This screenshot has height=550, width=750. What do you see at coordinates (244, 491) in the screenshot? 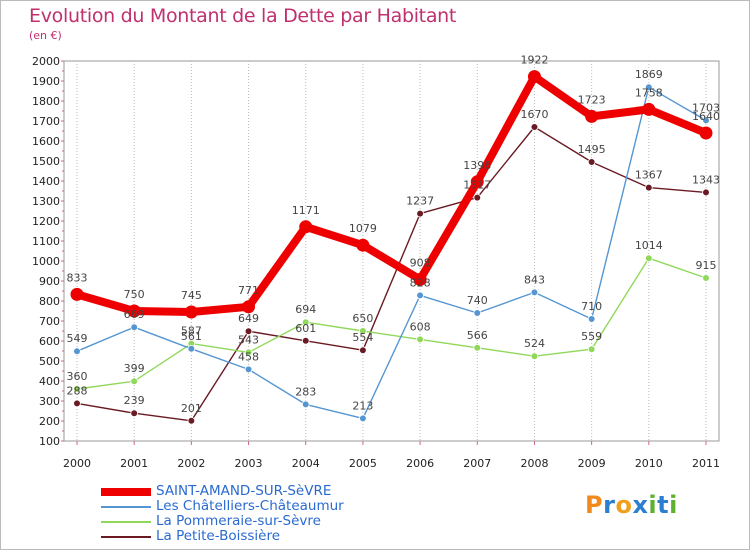
I see `legend-label-saint-amand: SAINT-AMAND-SUR-SèVRE` at bounding box center [244, 491].